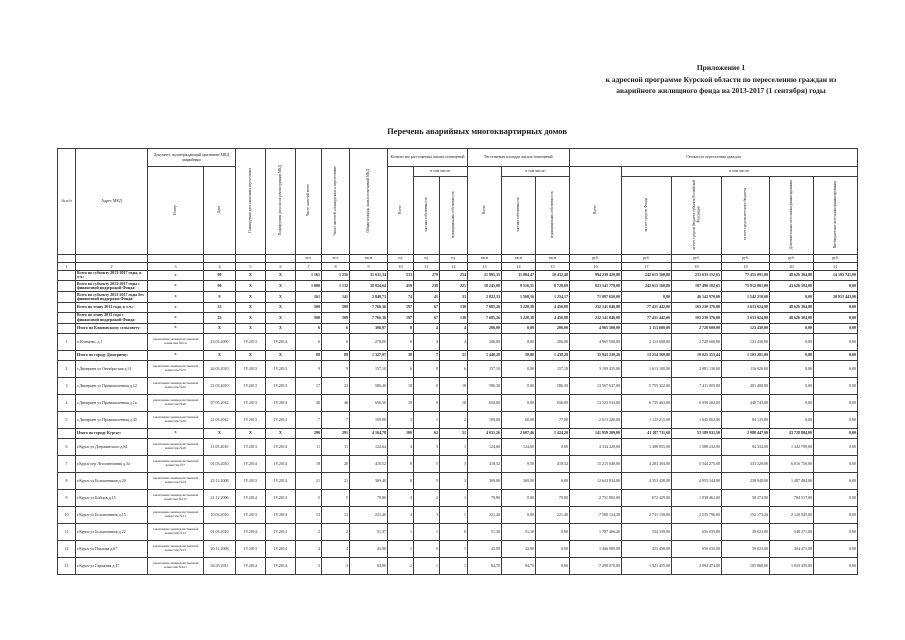  Describe the element at coordinates (308, 497) in the screenshot. I see `cell: 5` at that location.